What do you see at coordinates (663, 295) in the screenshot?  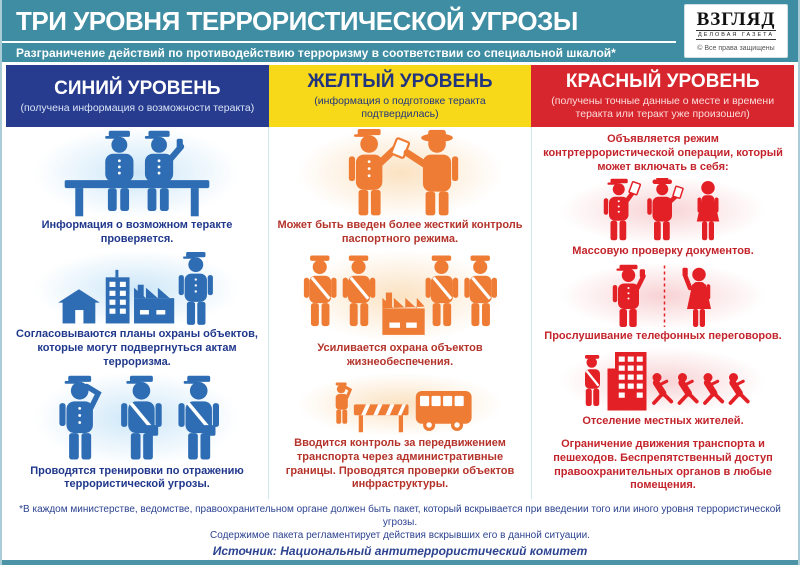 I see `phone-wiretap-icon` at bounding box center [663, 295].